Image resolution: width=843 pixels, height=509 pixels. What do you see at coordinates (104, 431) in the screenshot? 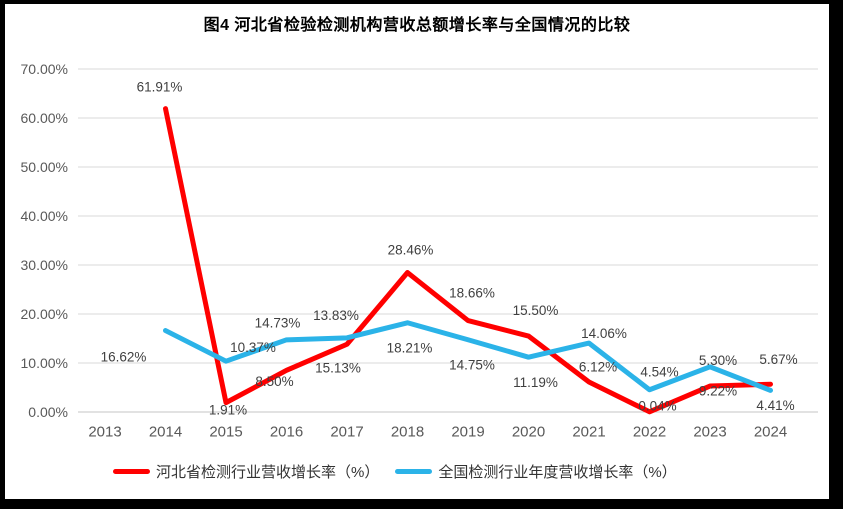
I see `x-axis-tick-label: 2013` at bounding box center [104, 431].